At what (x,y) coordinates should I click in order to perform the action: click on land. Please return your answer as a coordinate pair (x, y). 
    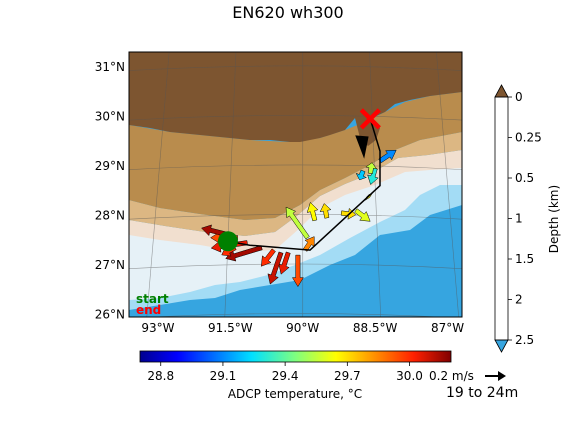
    Looking at the image, I should click on (295, 97).